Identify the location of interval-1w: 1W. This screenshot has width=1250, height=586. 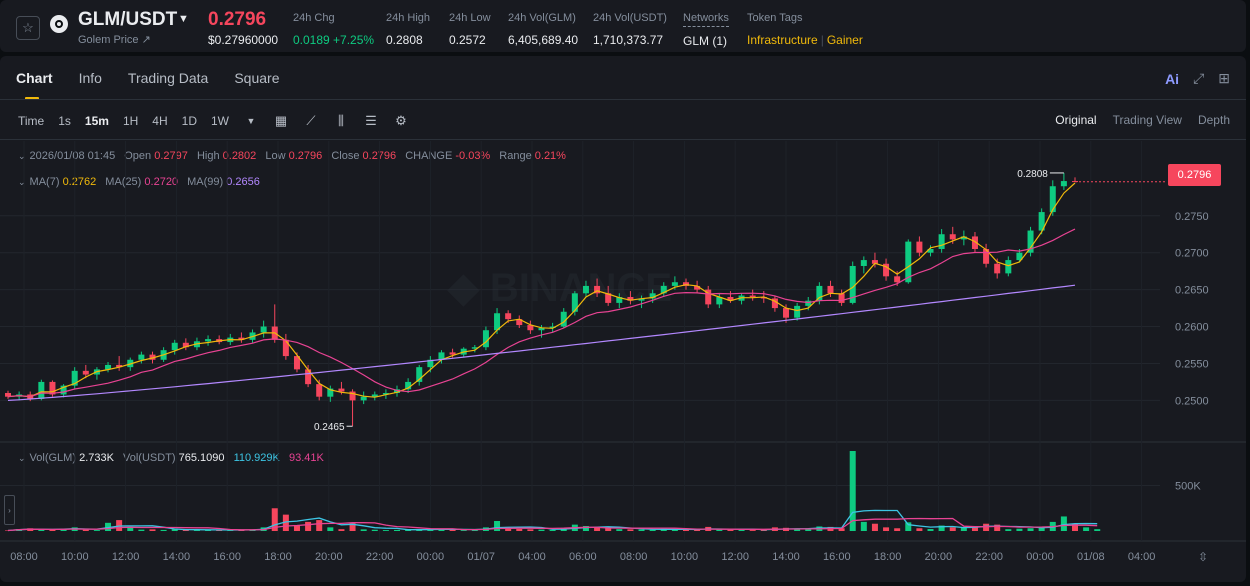
(219, 121).